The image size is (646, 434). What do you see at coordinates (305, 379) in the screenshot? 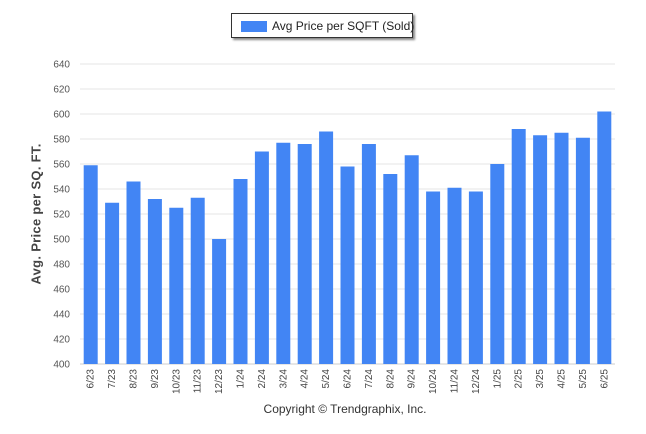
I see `x-tick-label: 4/24` at bounding box center [305, 379].